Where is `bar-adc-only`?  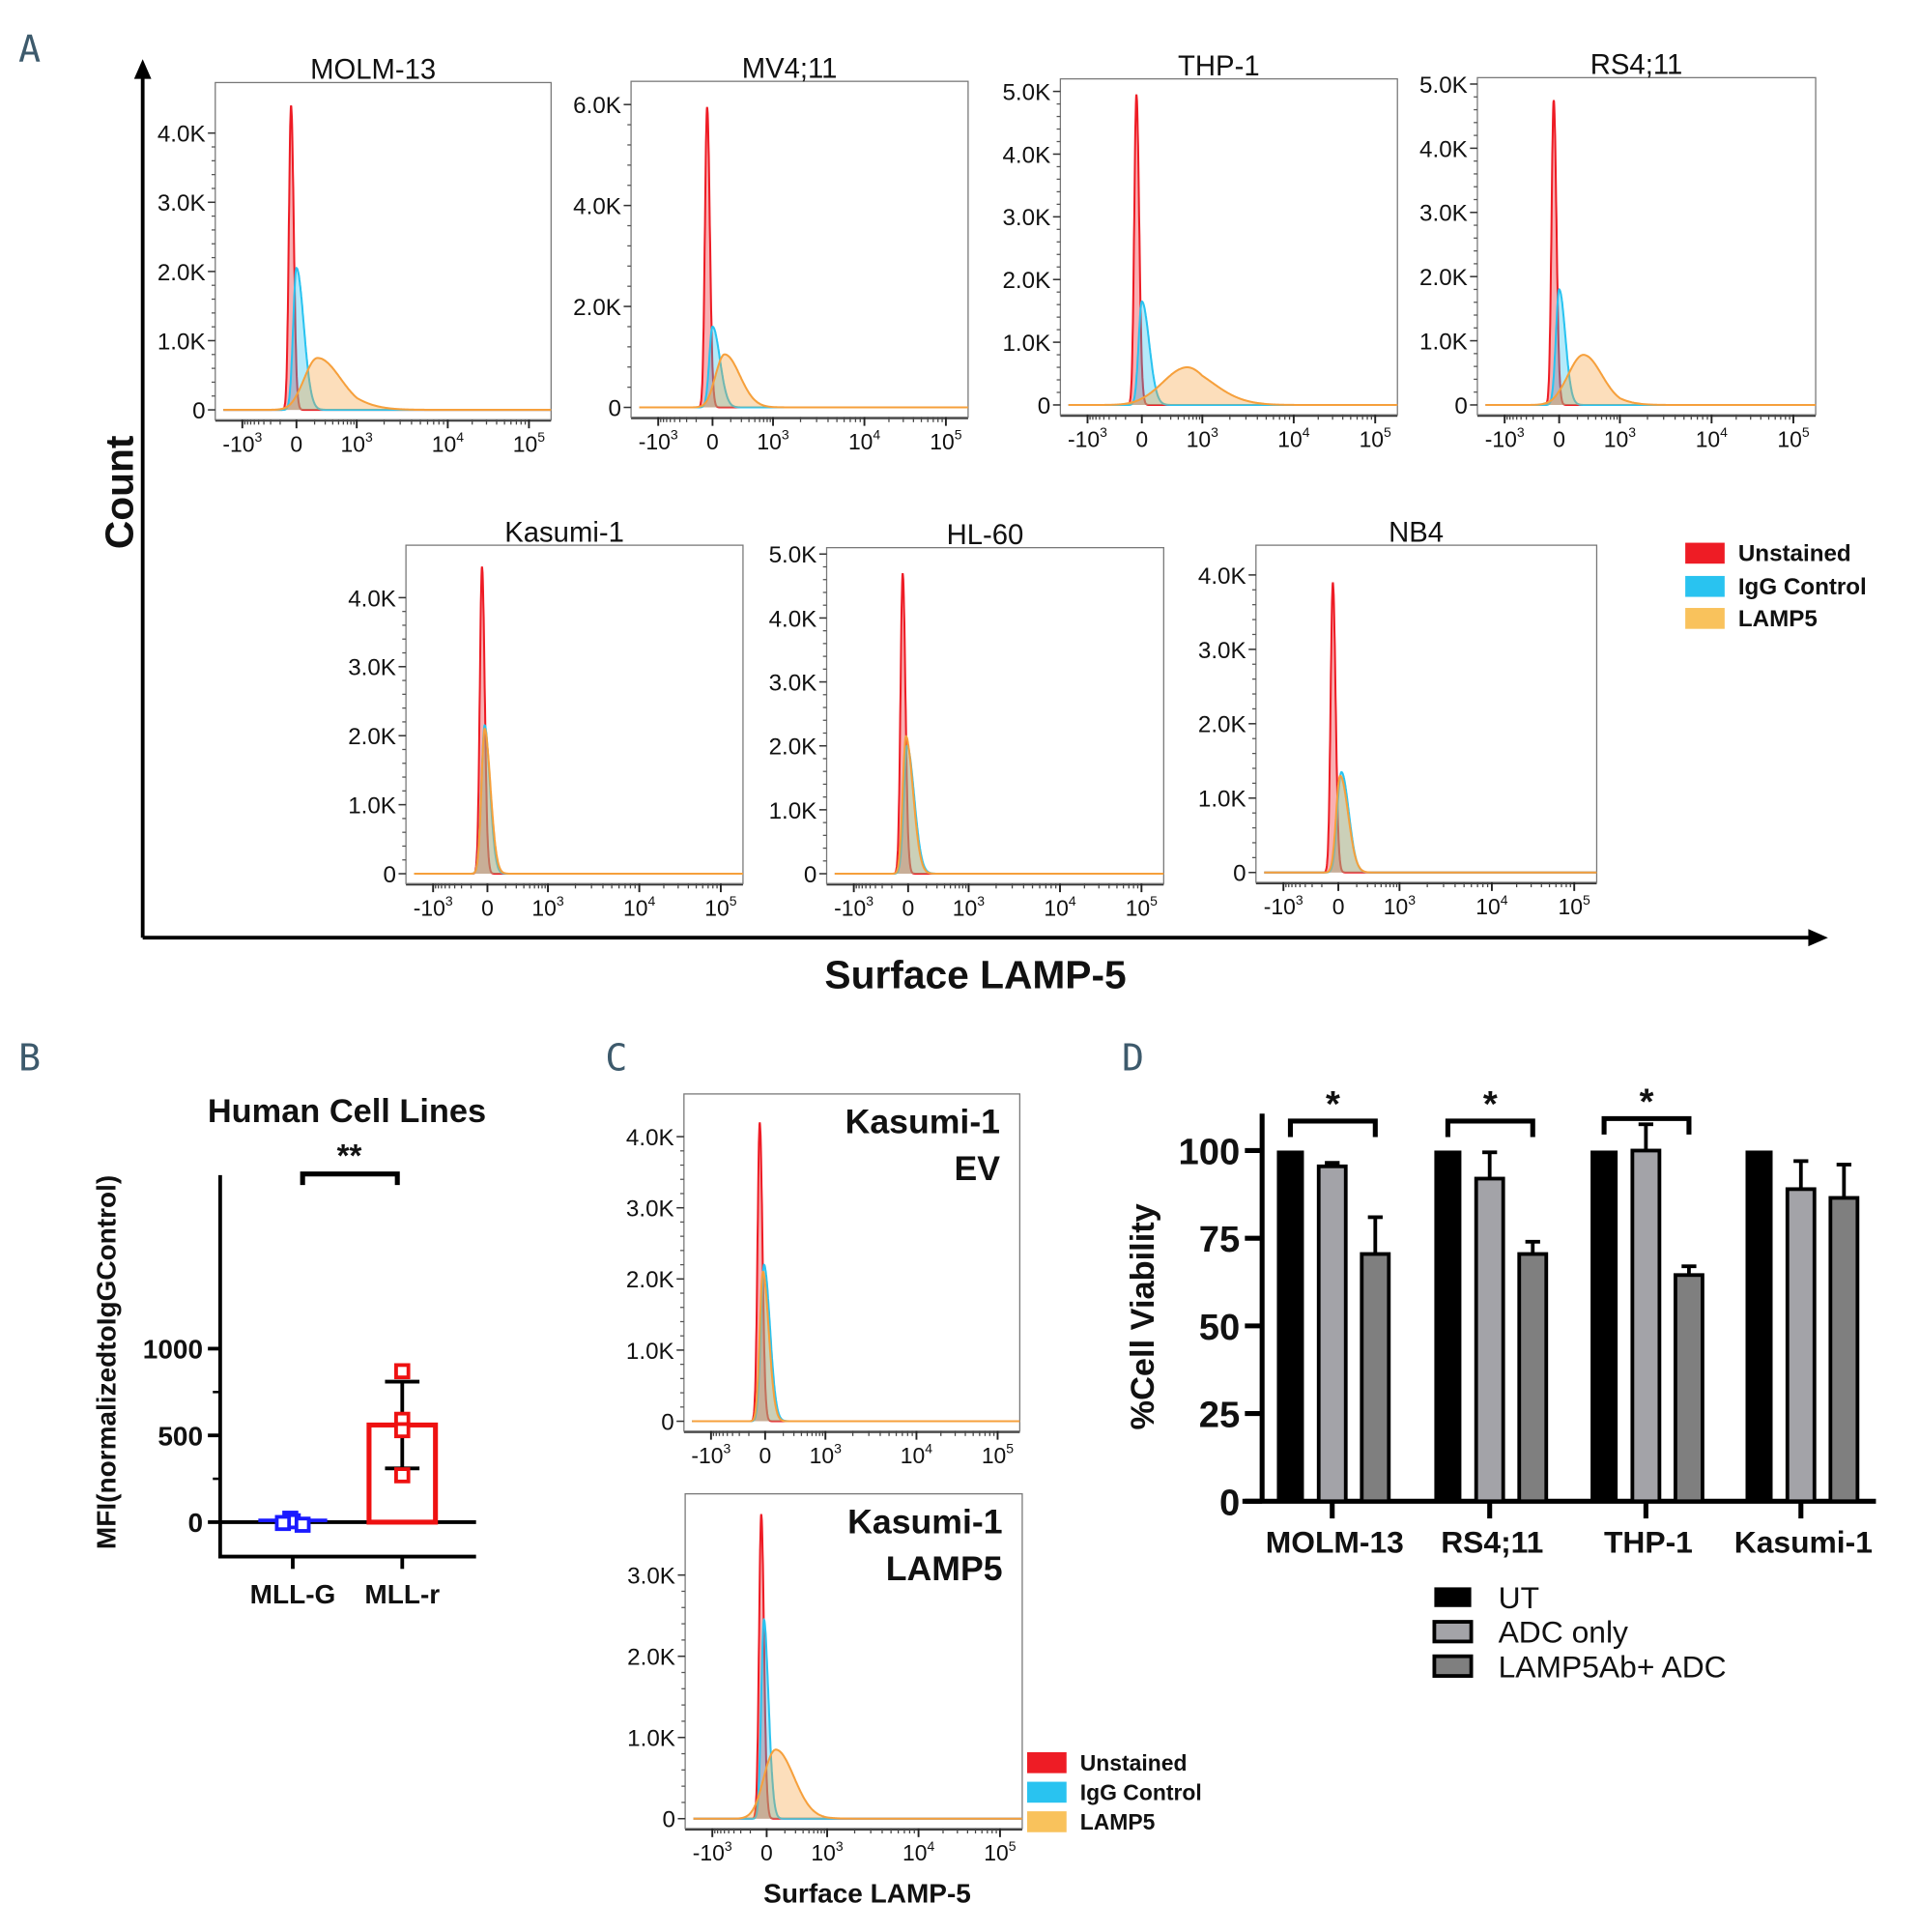
bar-adc-only is located at coordinates (1646, 1326).